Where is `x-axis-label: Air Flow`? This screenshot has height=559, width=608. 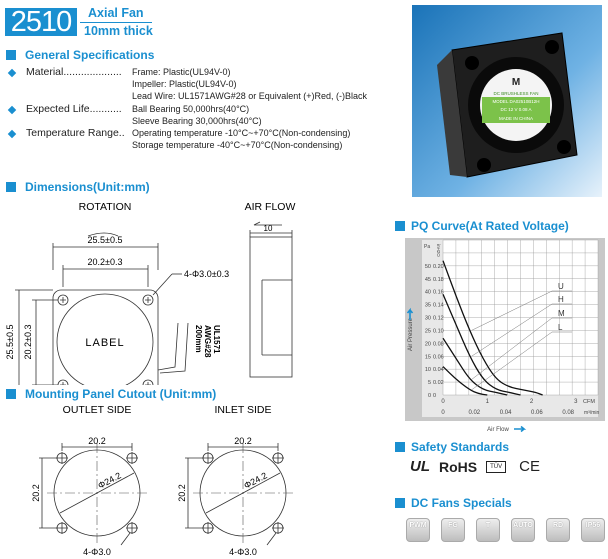
x-axis-label: Air Flow is located at coordinates (498, 430).